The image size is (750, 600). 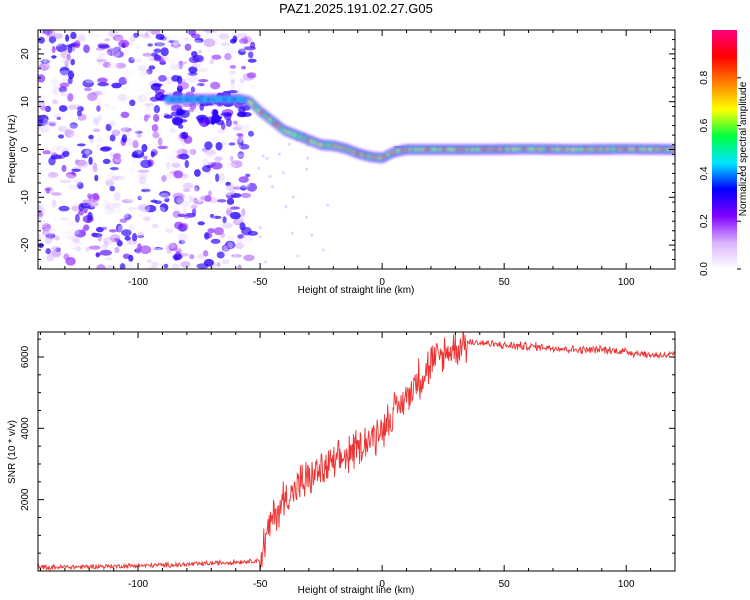 I want to click on noise-speck, so click(x=292, y=233).